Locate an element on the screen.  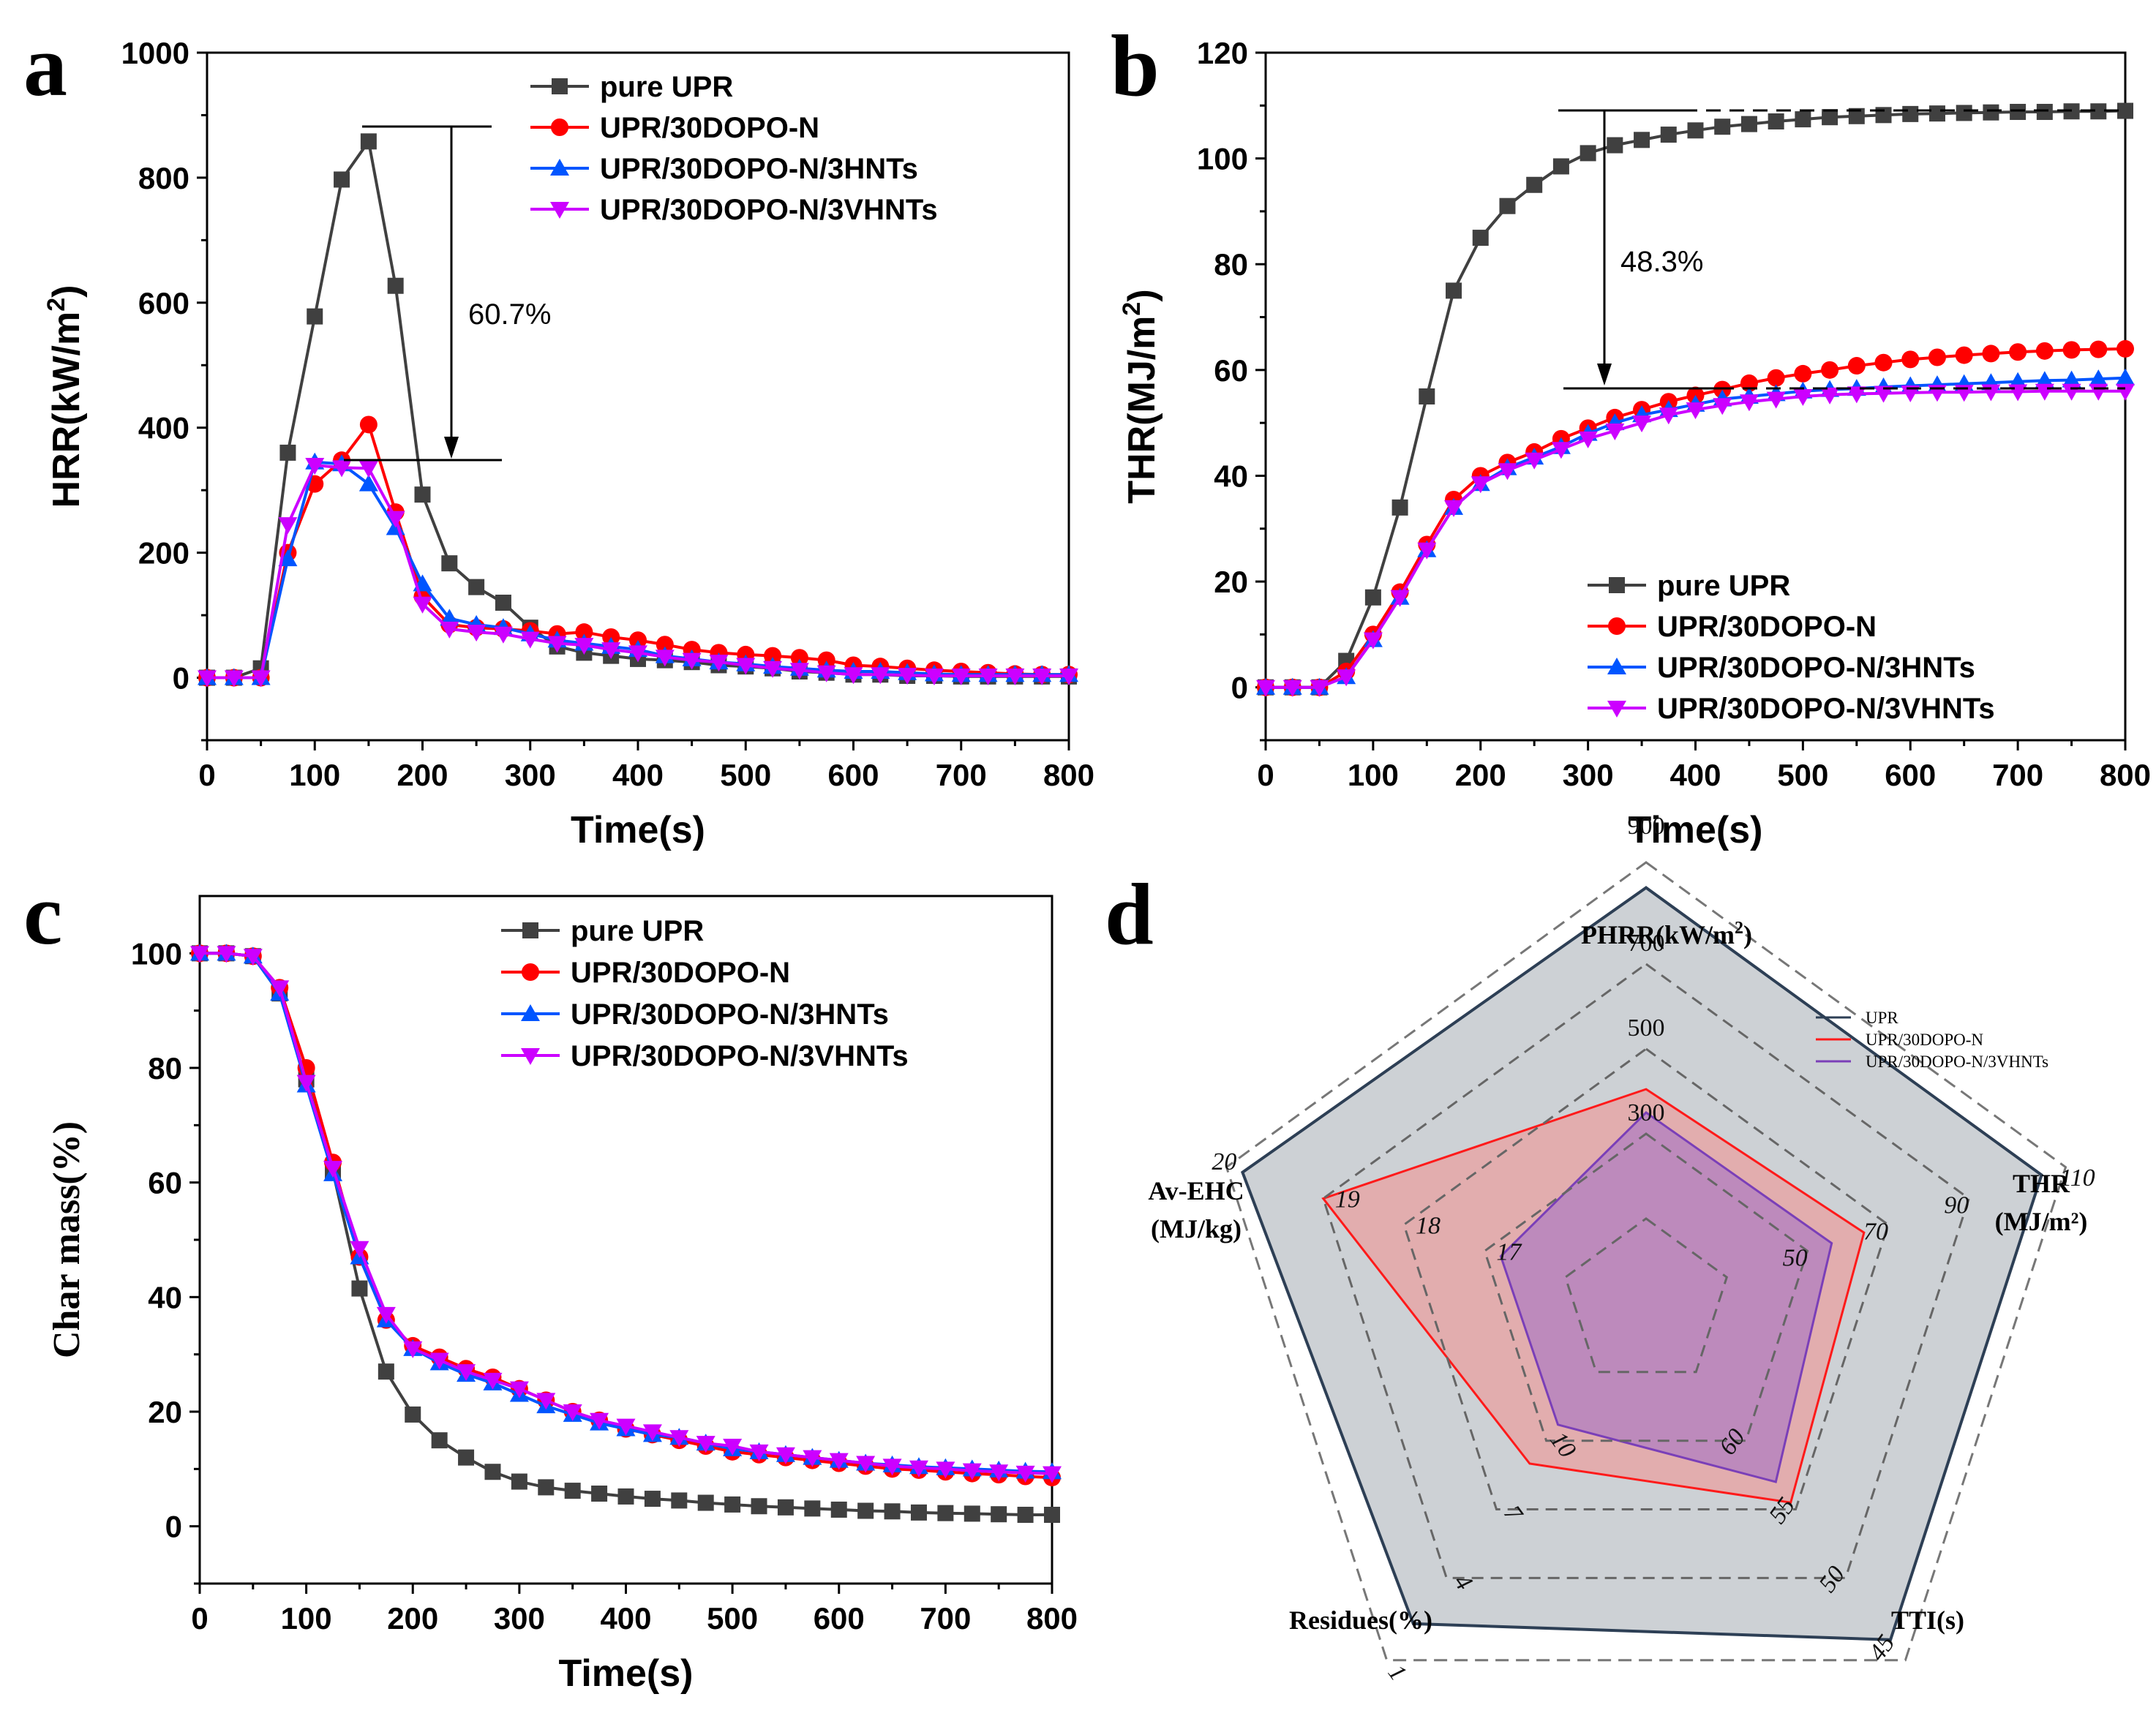
panel-b-ylabel-main: THR(MJ/m is located at coordinates (1142, 410).